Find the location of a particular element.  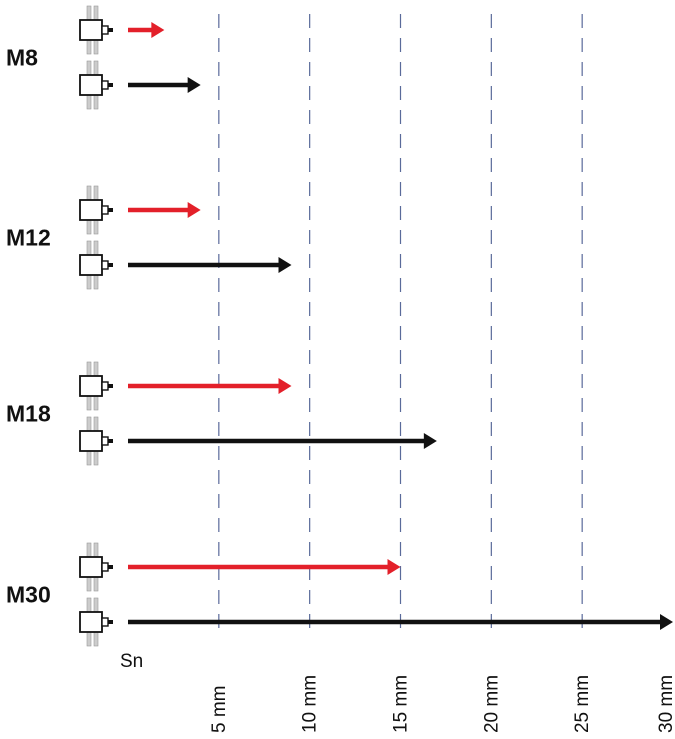

x-tick-label: 25 mm is located at coordinates (582, 704).